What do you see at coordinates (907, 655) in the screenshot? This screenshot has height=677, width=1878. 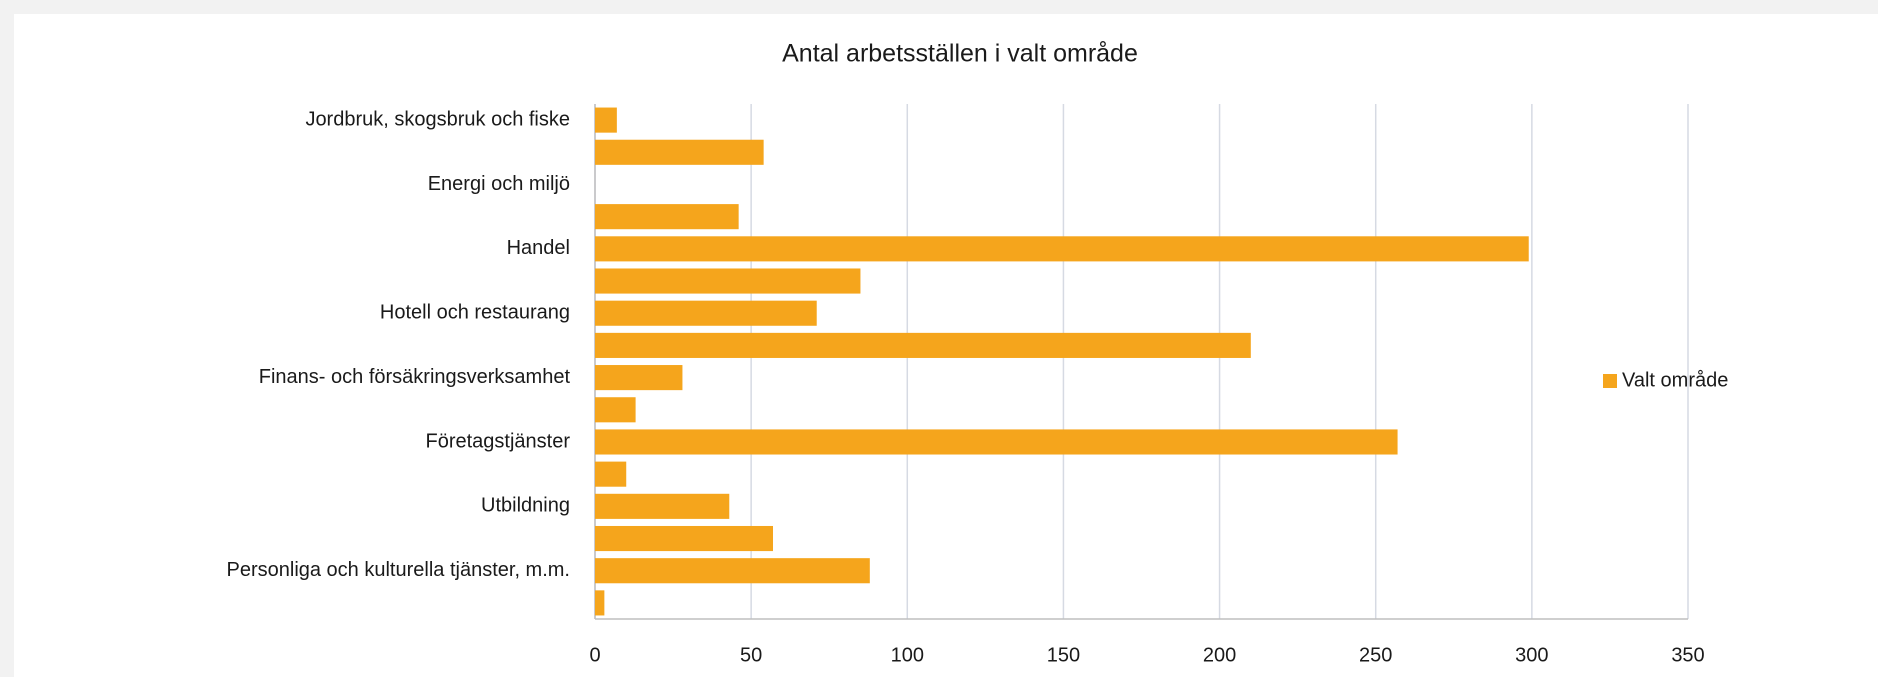 I see `x-tick-label: 100` at bounding box center [907, 655].